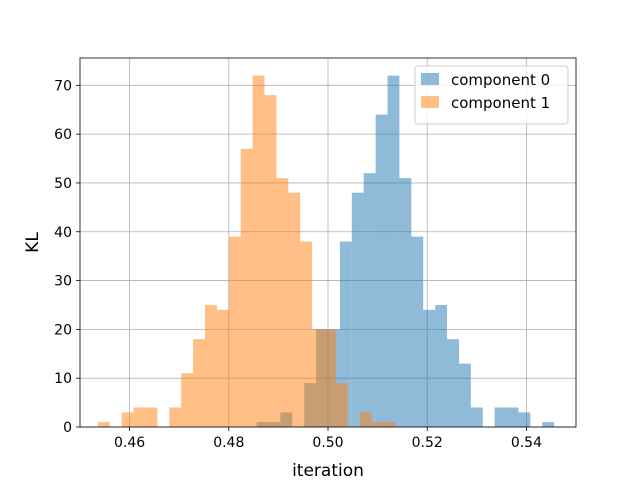  What do you see at coordinates (500, 80) in the screenshot?
I see `legend-label-0: component 0` at bounding box center [500, 80].